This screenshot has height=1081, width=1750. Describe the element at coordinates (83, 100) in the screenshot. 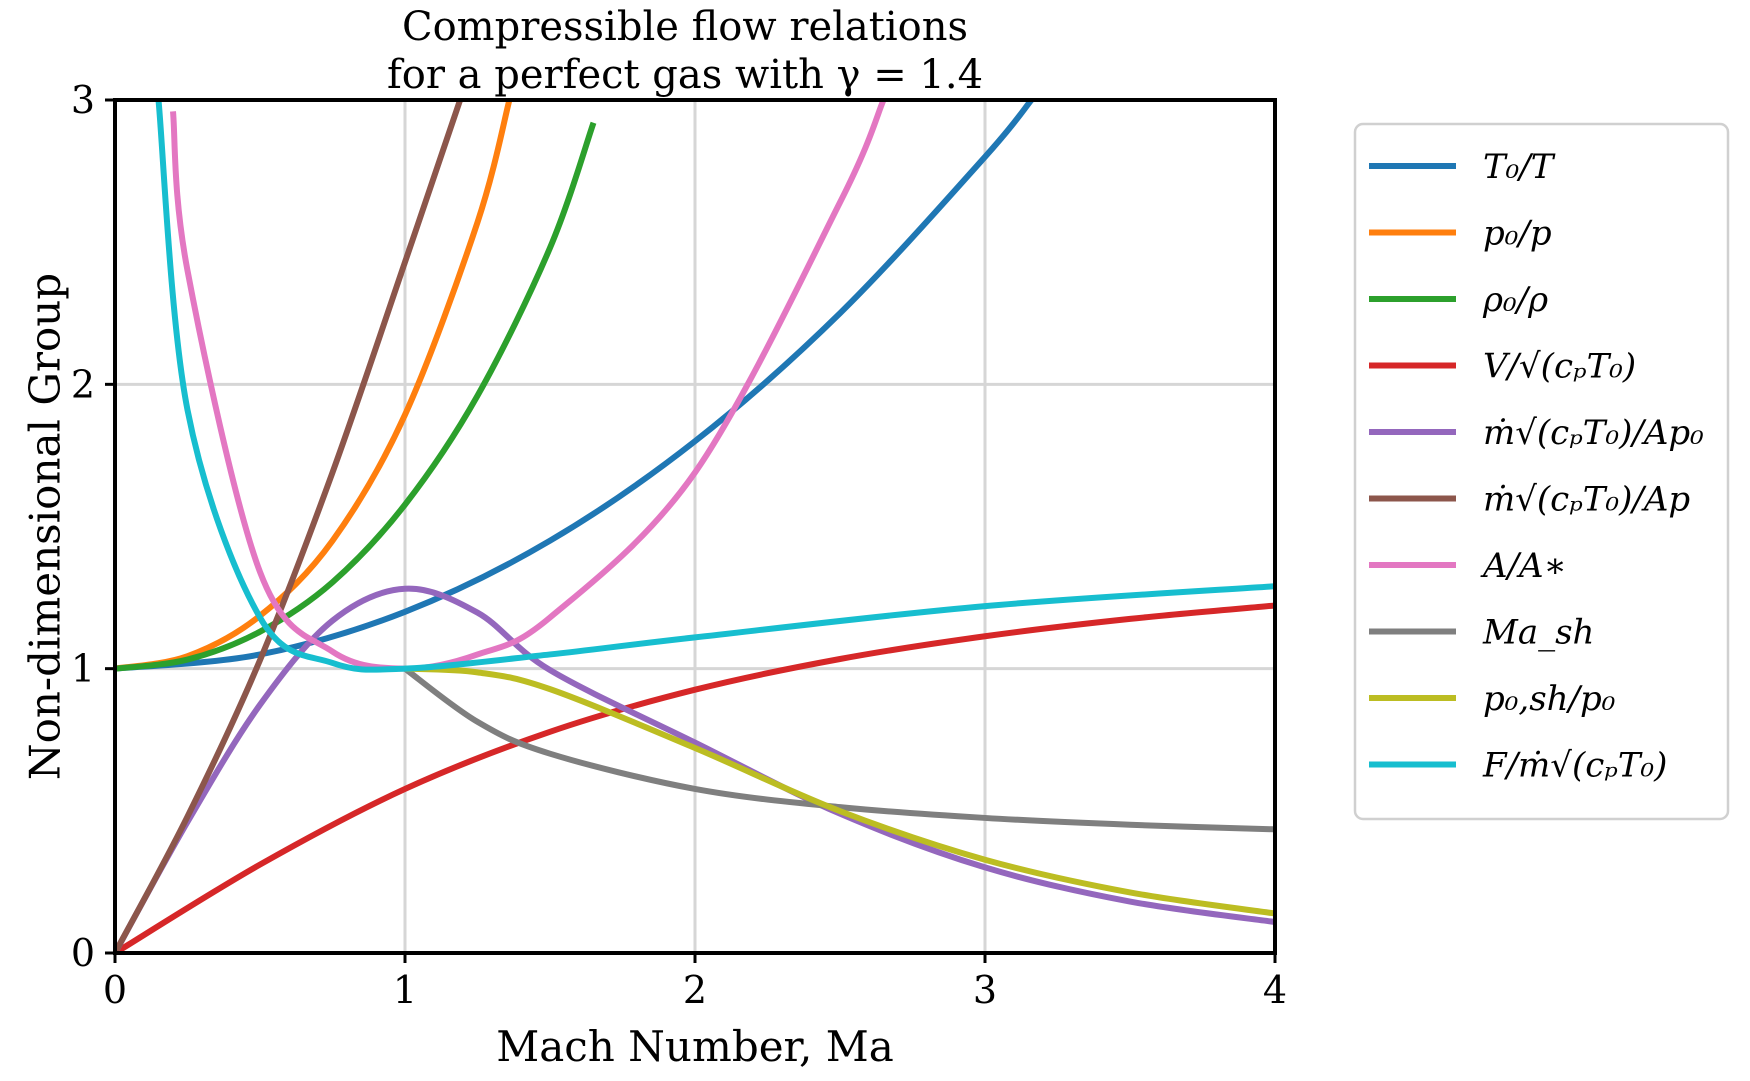

I see `y-tick-label: 3` at that location.